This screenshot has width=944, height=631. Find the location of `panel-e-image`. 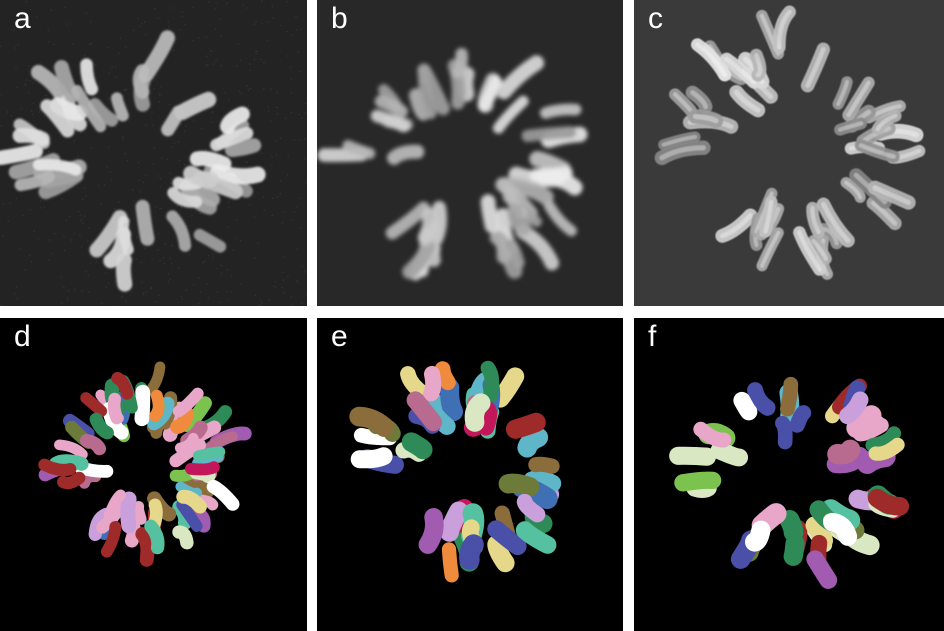

panel-e-image is located at coordinates (455, 471).